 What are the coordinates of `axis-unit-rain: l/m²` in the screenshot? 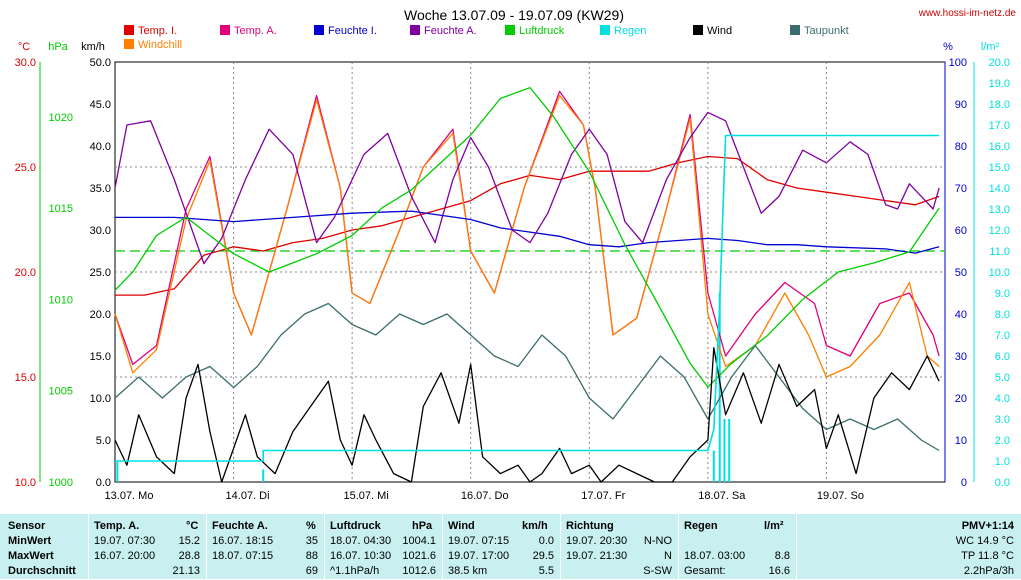 It's located at (990, 47).